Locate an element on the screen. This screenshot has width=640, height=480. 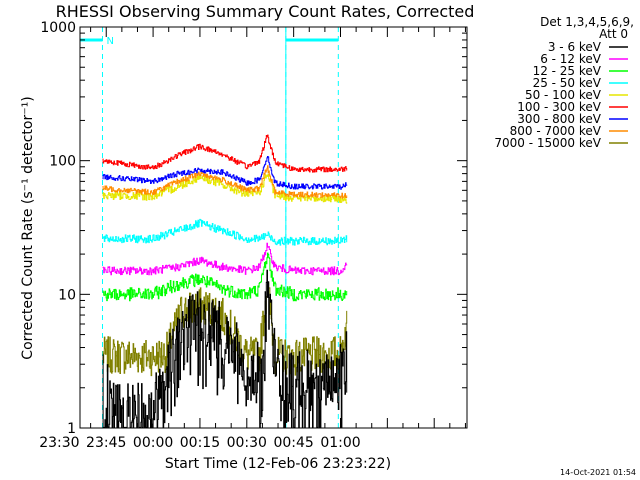
x-tick-label-2: 00:00 is located at coordinates (153, 443).